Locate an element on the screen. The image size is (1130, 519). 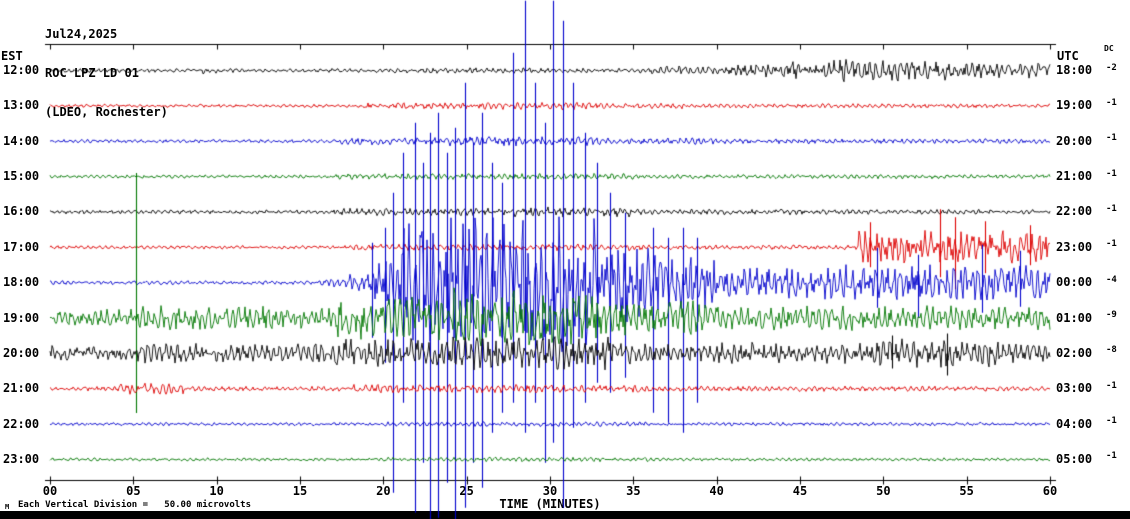
row-label-utc: 01:00 is located at coordinates (1074, 317).